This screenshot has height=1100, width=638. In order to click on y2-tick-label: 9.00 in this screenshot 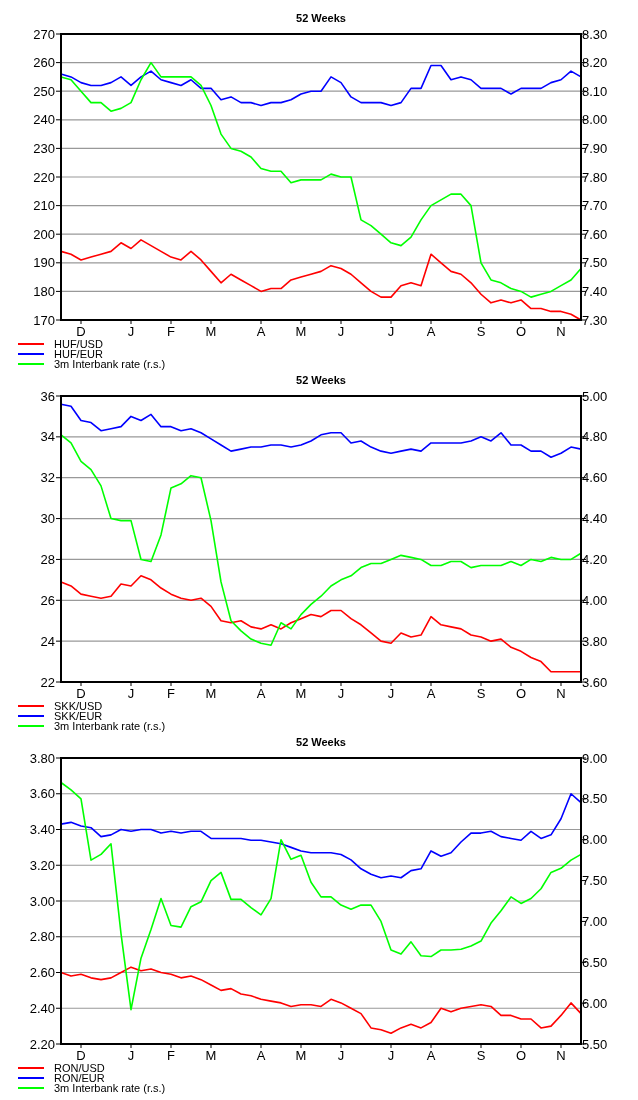, I will do `click(595, 758)`.